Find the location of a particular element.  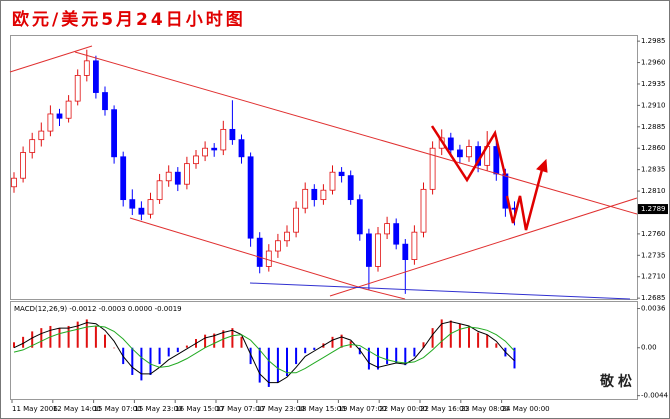

signal-line is located at coordinates (264, 349).